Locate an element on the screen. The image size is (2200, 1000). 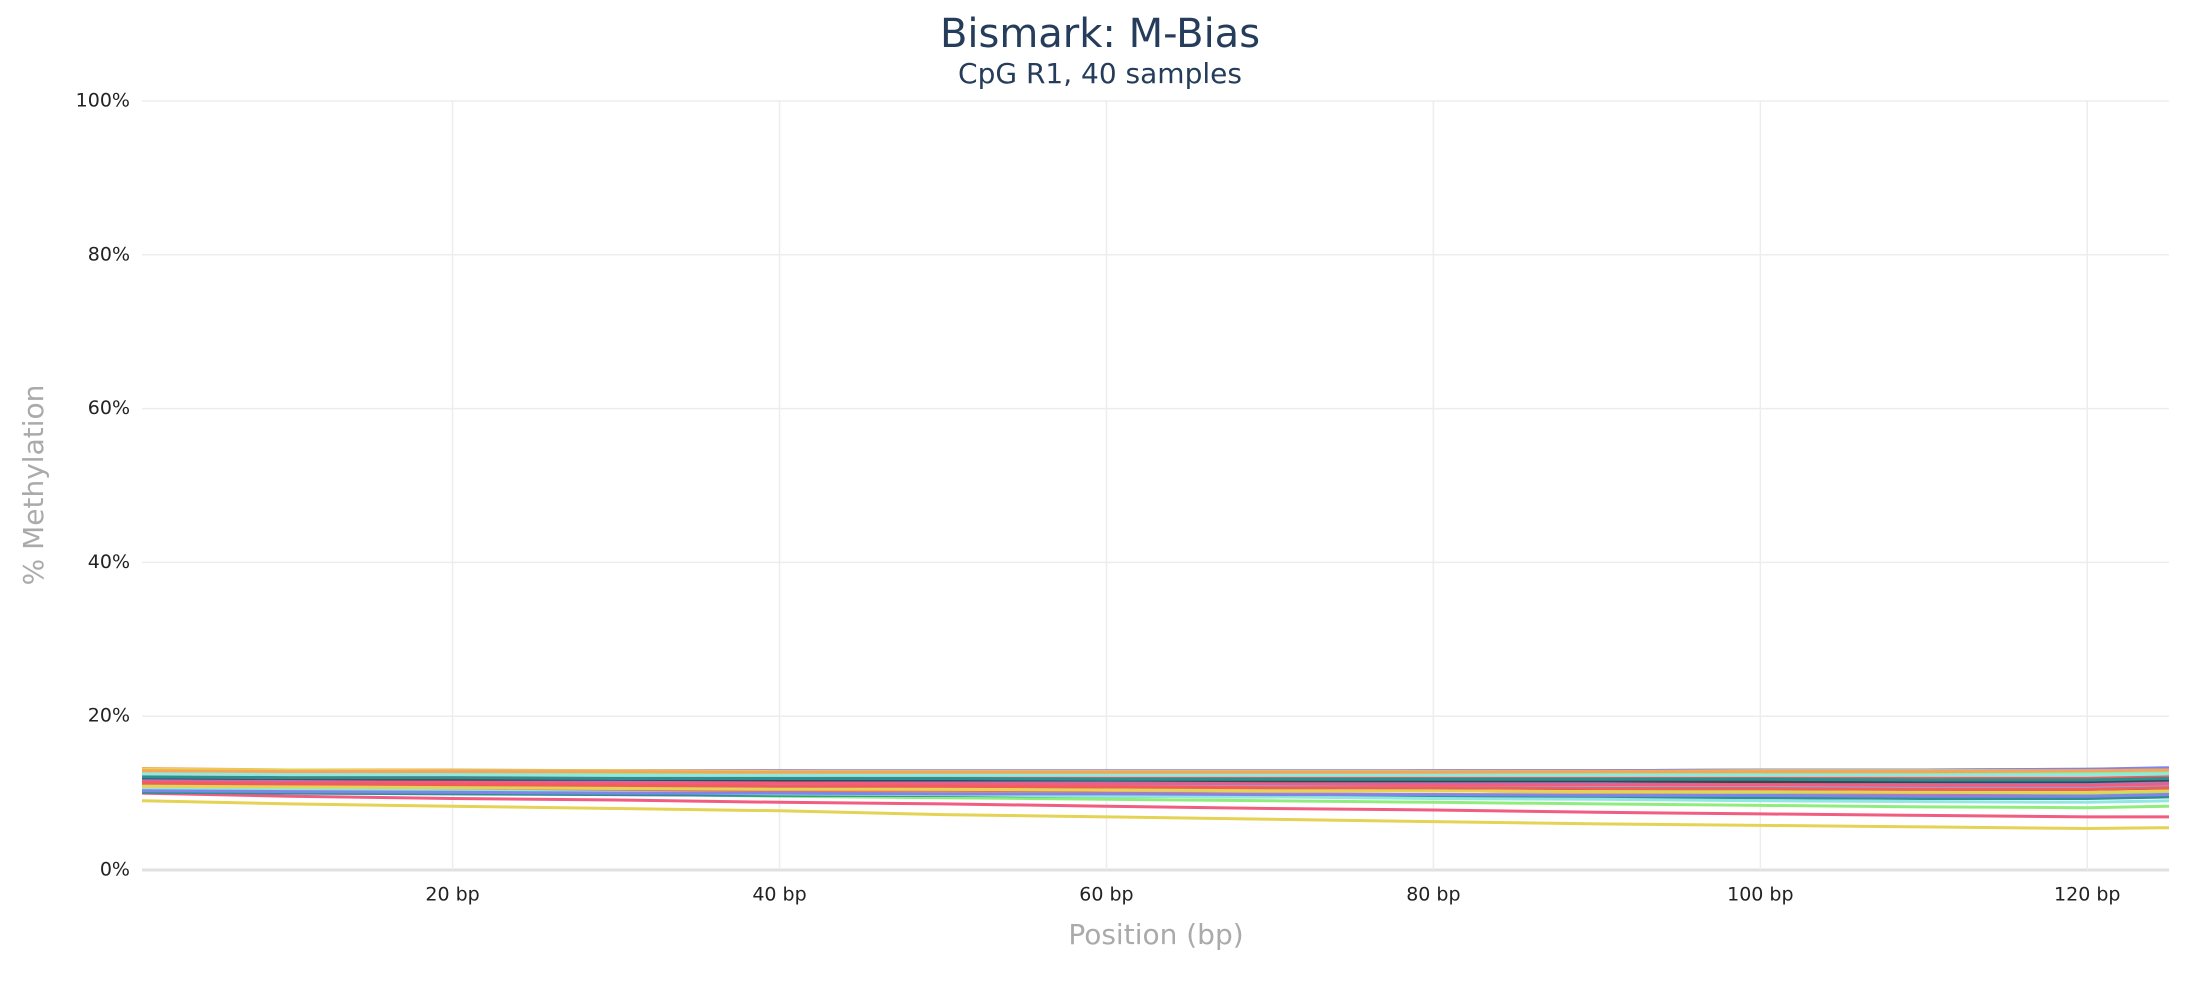
x-tick-label: 40 bp is located at coordinates (779, 895).